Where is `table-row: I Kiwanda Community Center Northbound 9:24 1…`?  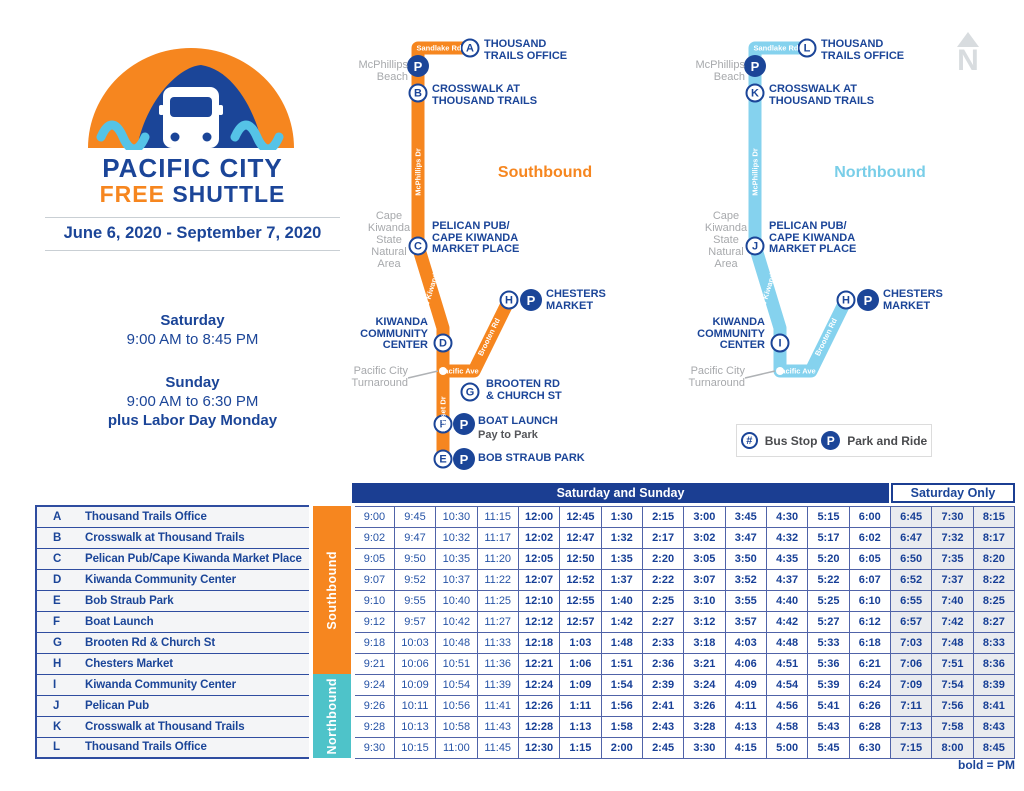
table-row: I Kiwanda Community Center Northbound 9:24 1… is located at coordinates (525, 715).